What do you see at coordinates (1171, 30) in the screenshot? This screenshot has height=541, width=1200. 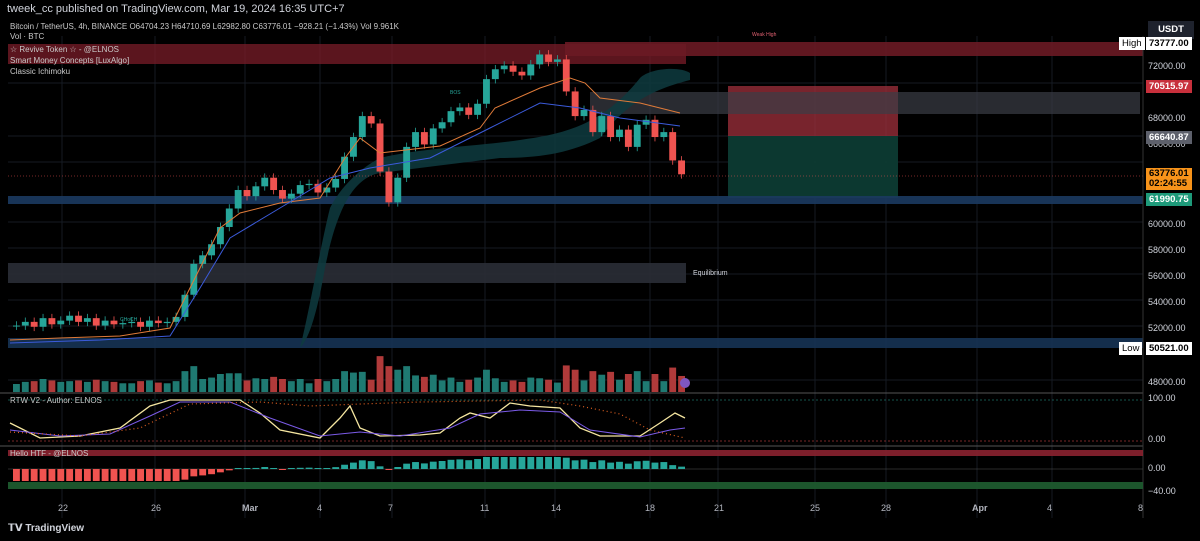 I see `currency-button: USDT` at bounding box center [1171, 30].